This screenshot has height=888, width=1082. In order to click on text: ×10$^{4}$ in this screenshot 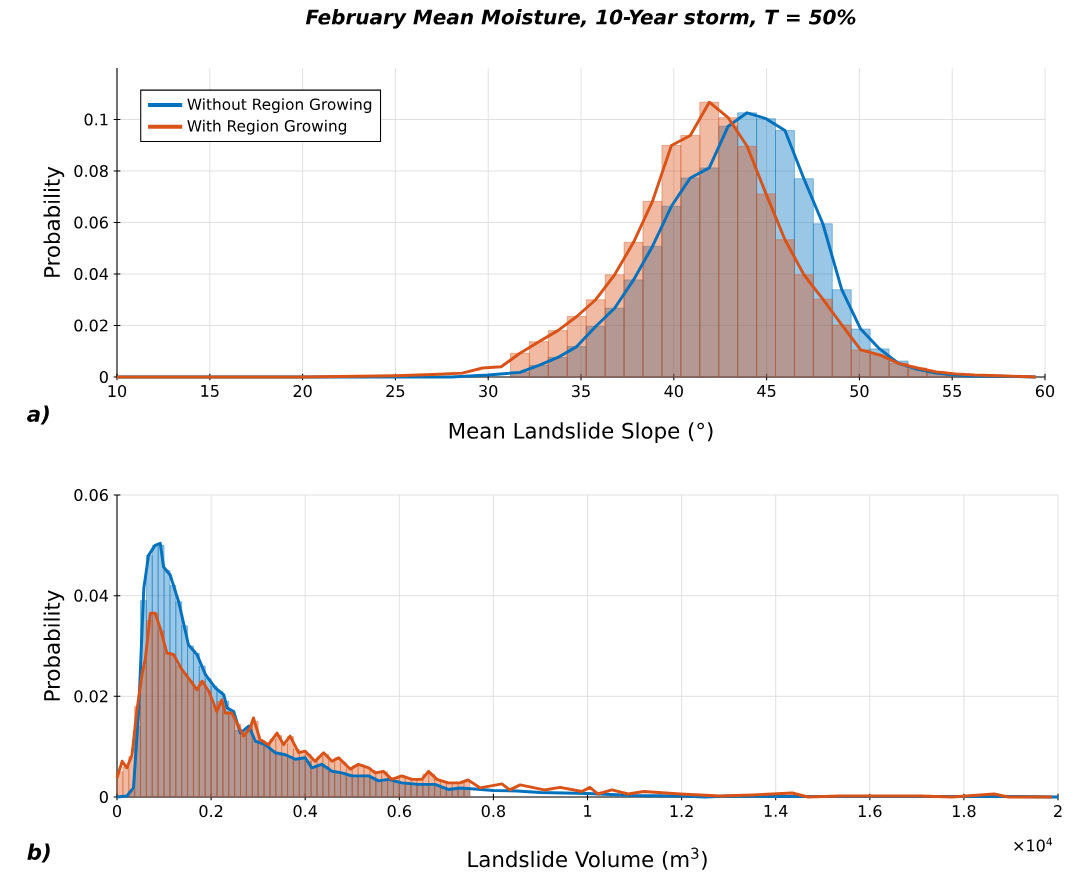, I will do `click(1033, 844)`.